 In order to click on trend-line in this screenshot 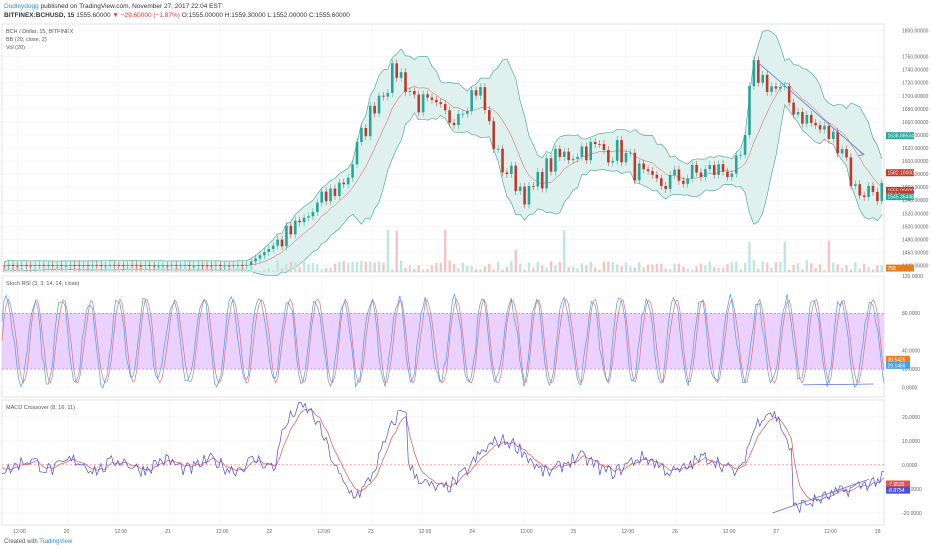, I will do `click(810, 108)`.